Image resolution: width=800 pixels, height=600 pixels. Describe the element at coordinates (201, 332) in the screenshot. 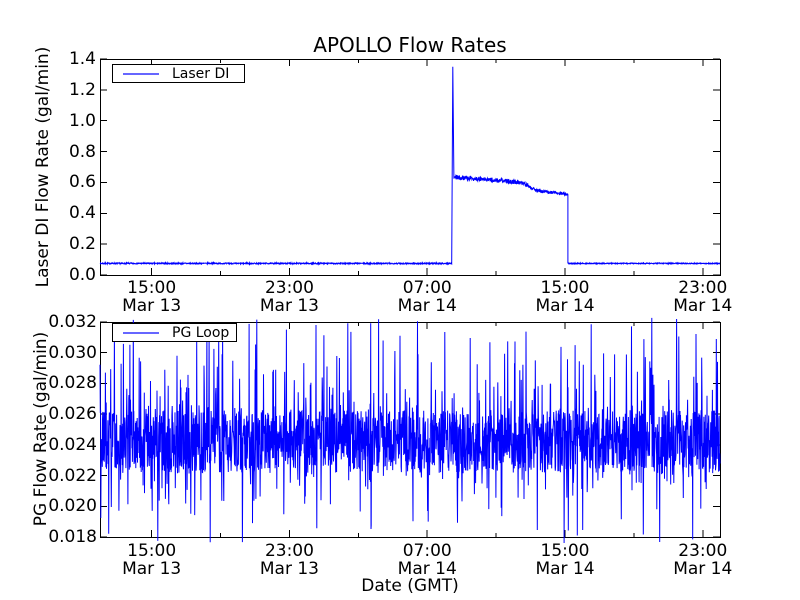

I see `bottom-legend-label: PG Loop` at that location.